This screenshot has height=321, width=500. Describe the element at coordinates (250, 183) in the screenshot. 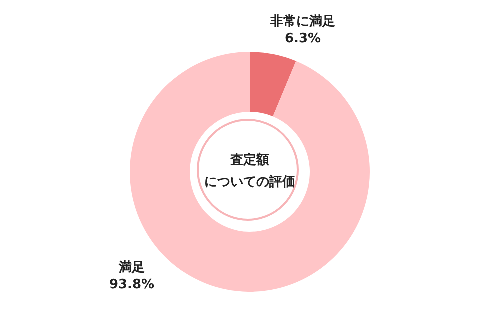

I see `text: についての評価` at that location.